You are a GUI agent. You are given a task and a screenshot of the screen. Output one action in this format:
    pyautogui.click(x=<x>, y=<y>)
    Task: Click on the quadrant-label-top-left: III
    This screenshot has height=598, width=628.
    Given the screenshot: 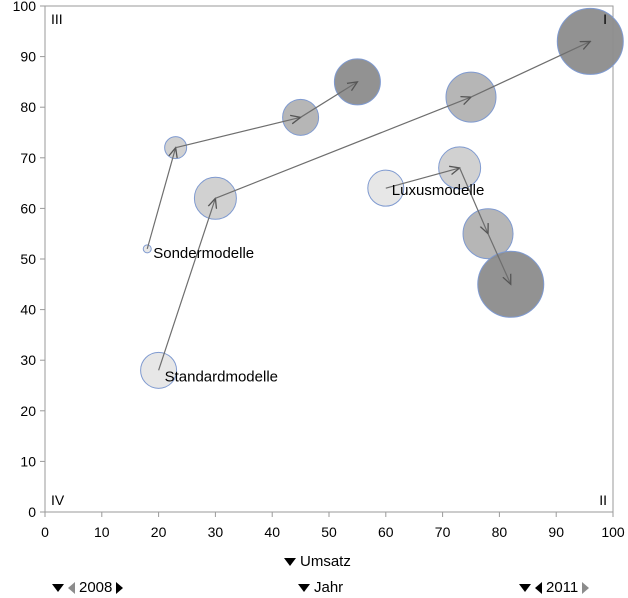 What is the action you would take?
    pyautogui.click(x=57, y=19)
    